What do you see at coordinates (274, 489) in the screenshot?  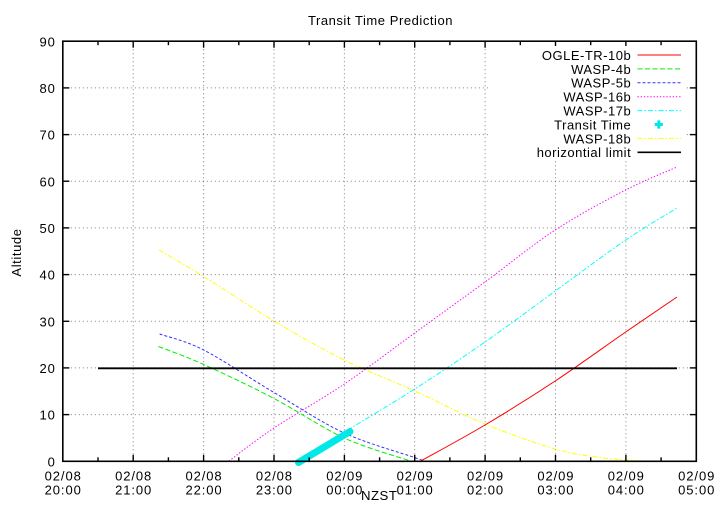 I see `svg-text: 23:00` at bounding box center [274, 489].